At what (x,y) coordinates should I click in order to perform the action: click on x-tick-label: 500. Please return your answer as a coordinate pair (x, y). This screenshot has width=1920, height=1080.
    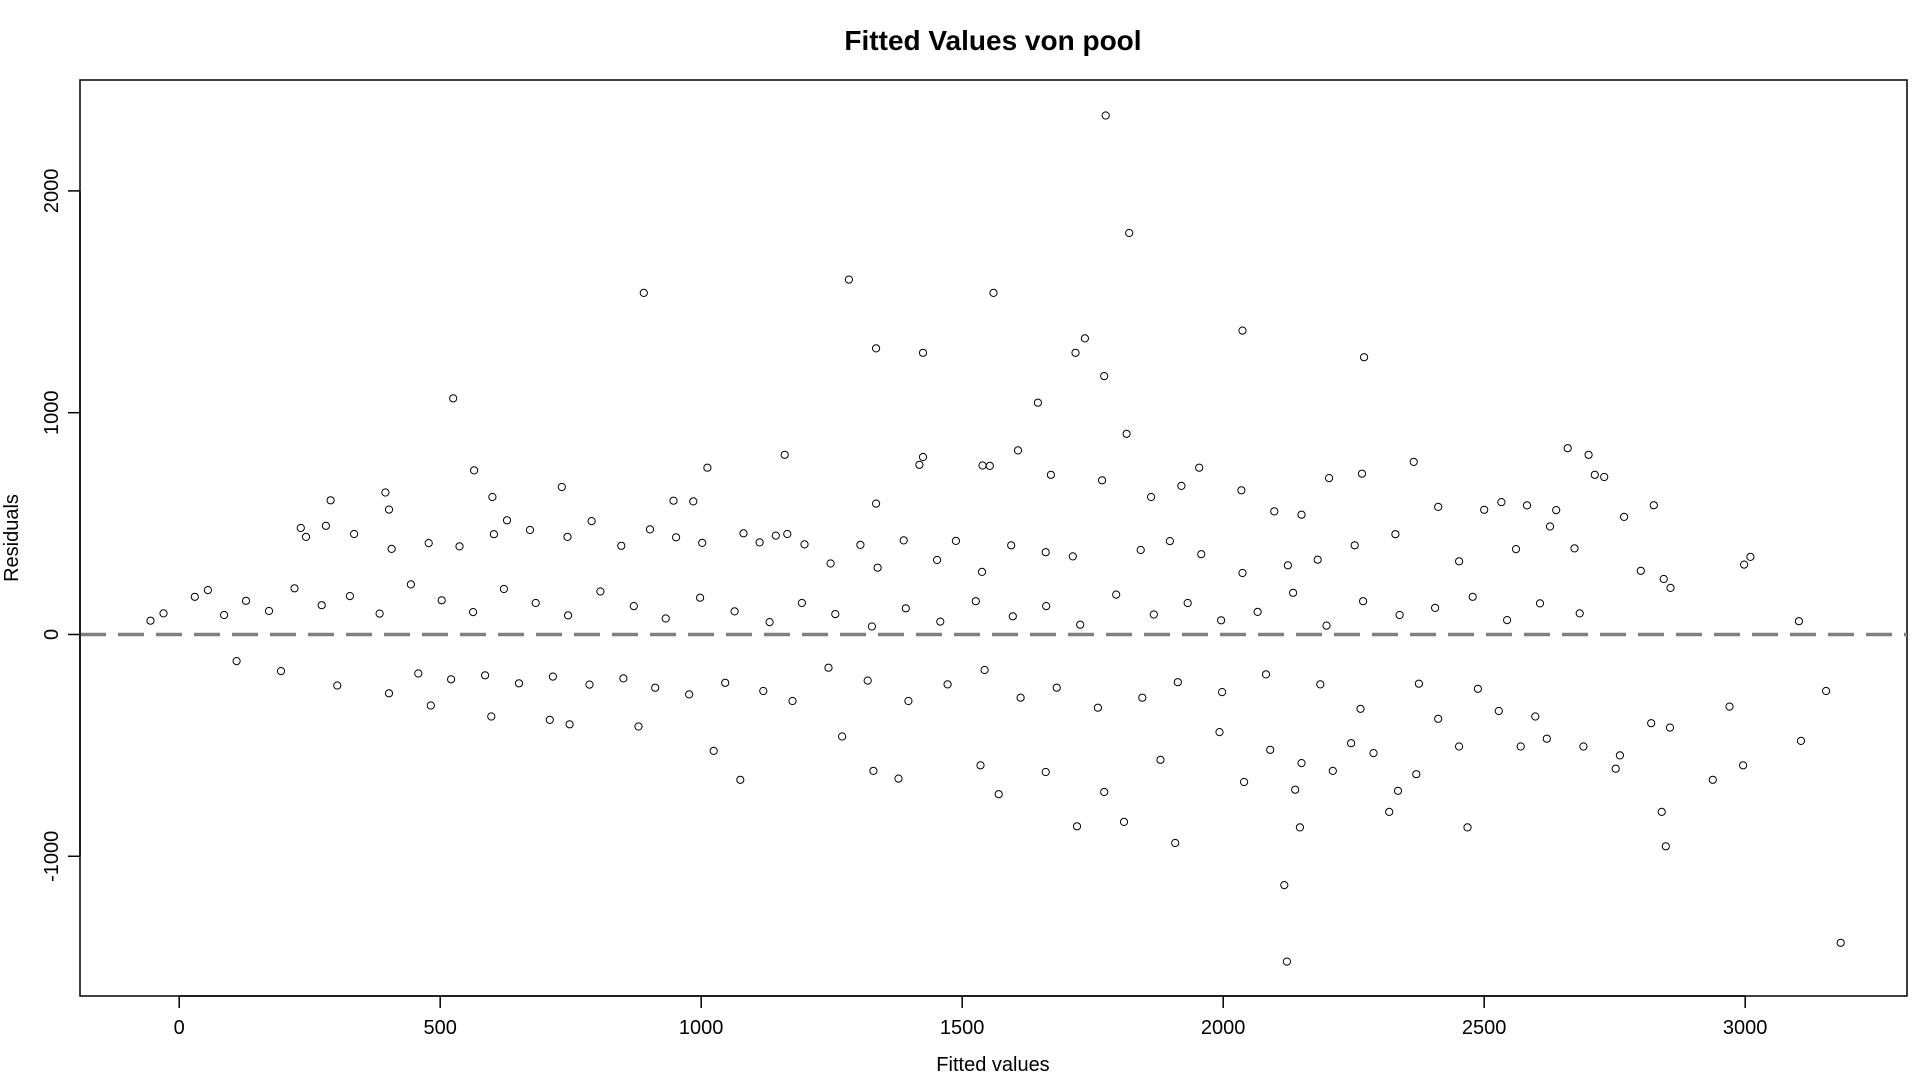
    Looking at the image, I should click on (439, 1028).